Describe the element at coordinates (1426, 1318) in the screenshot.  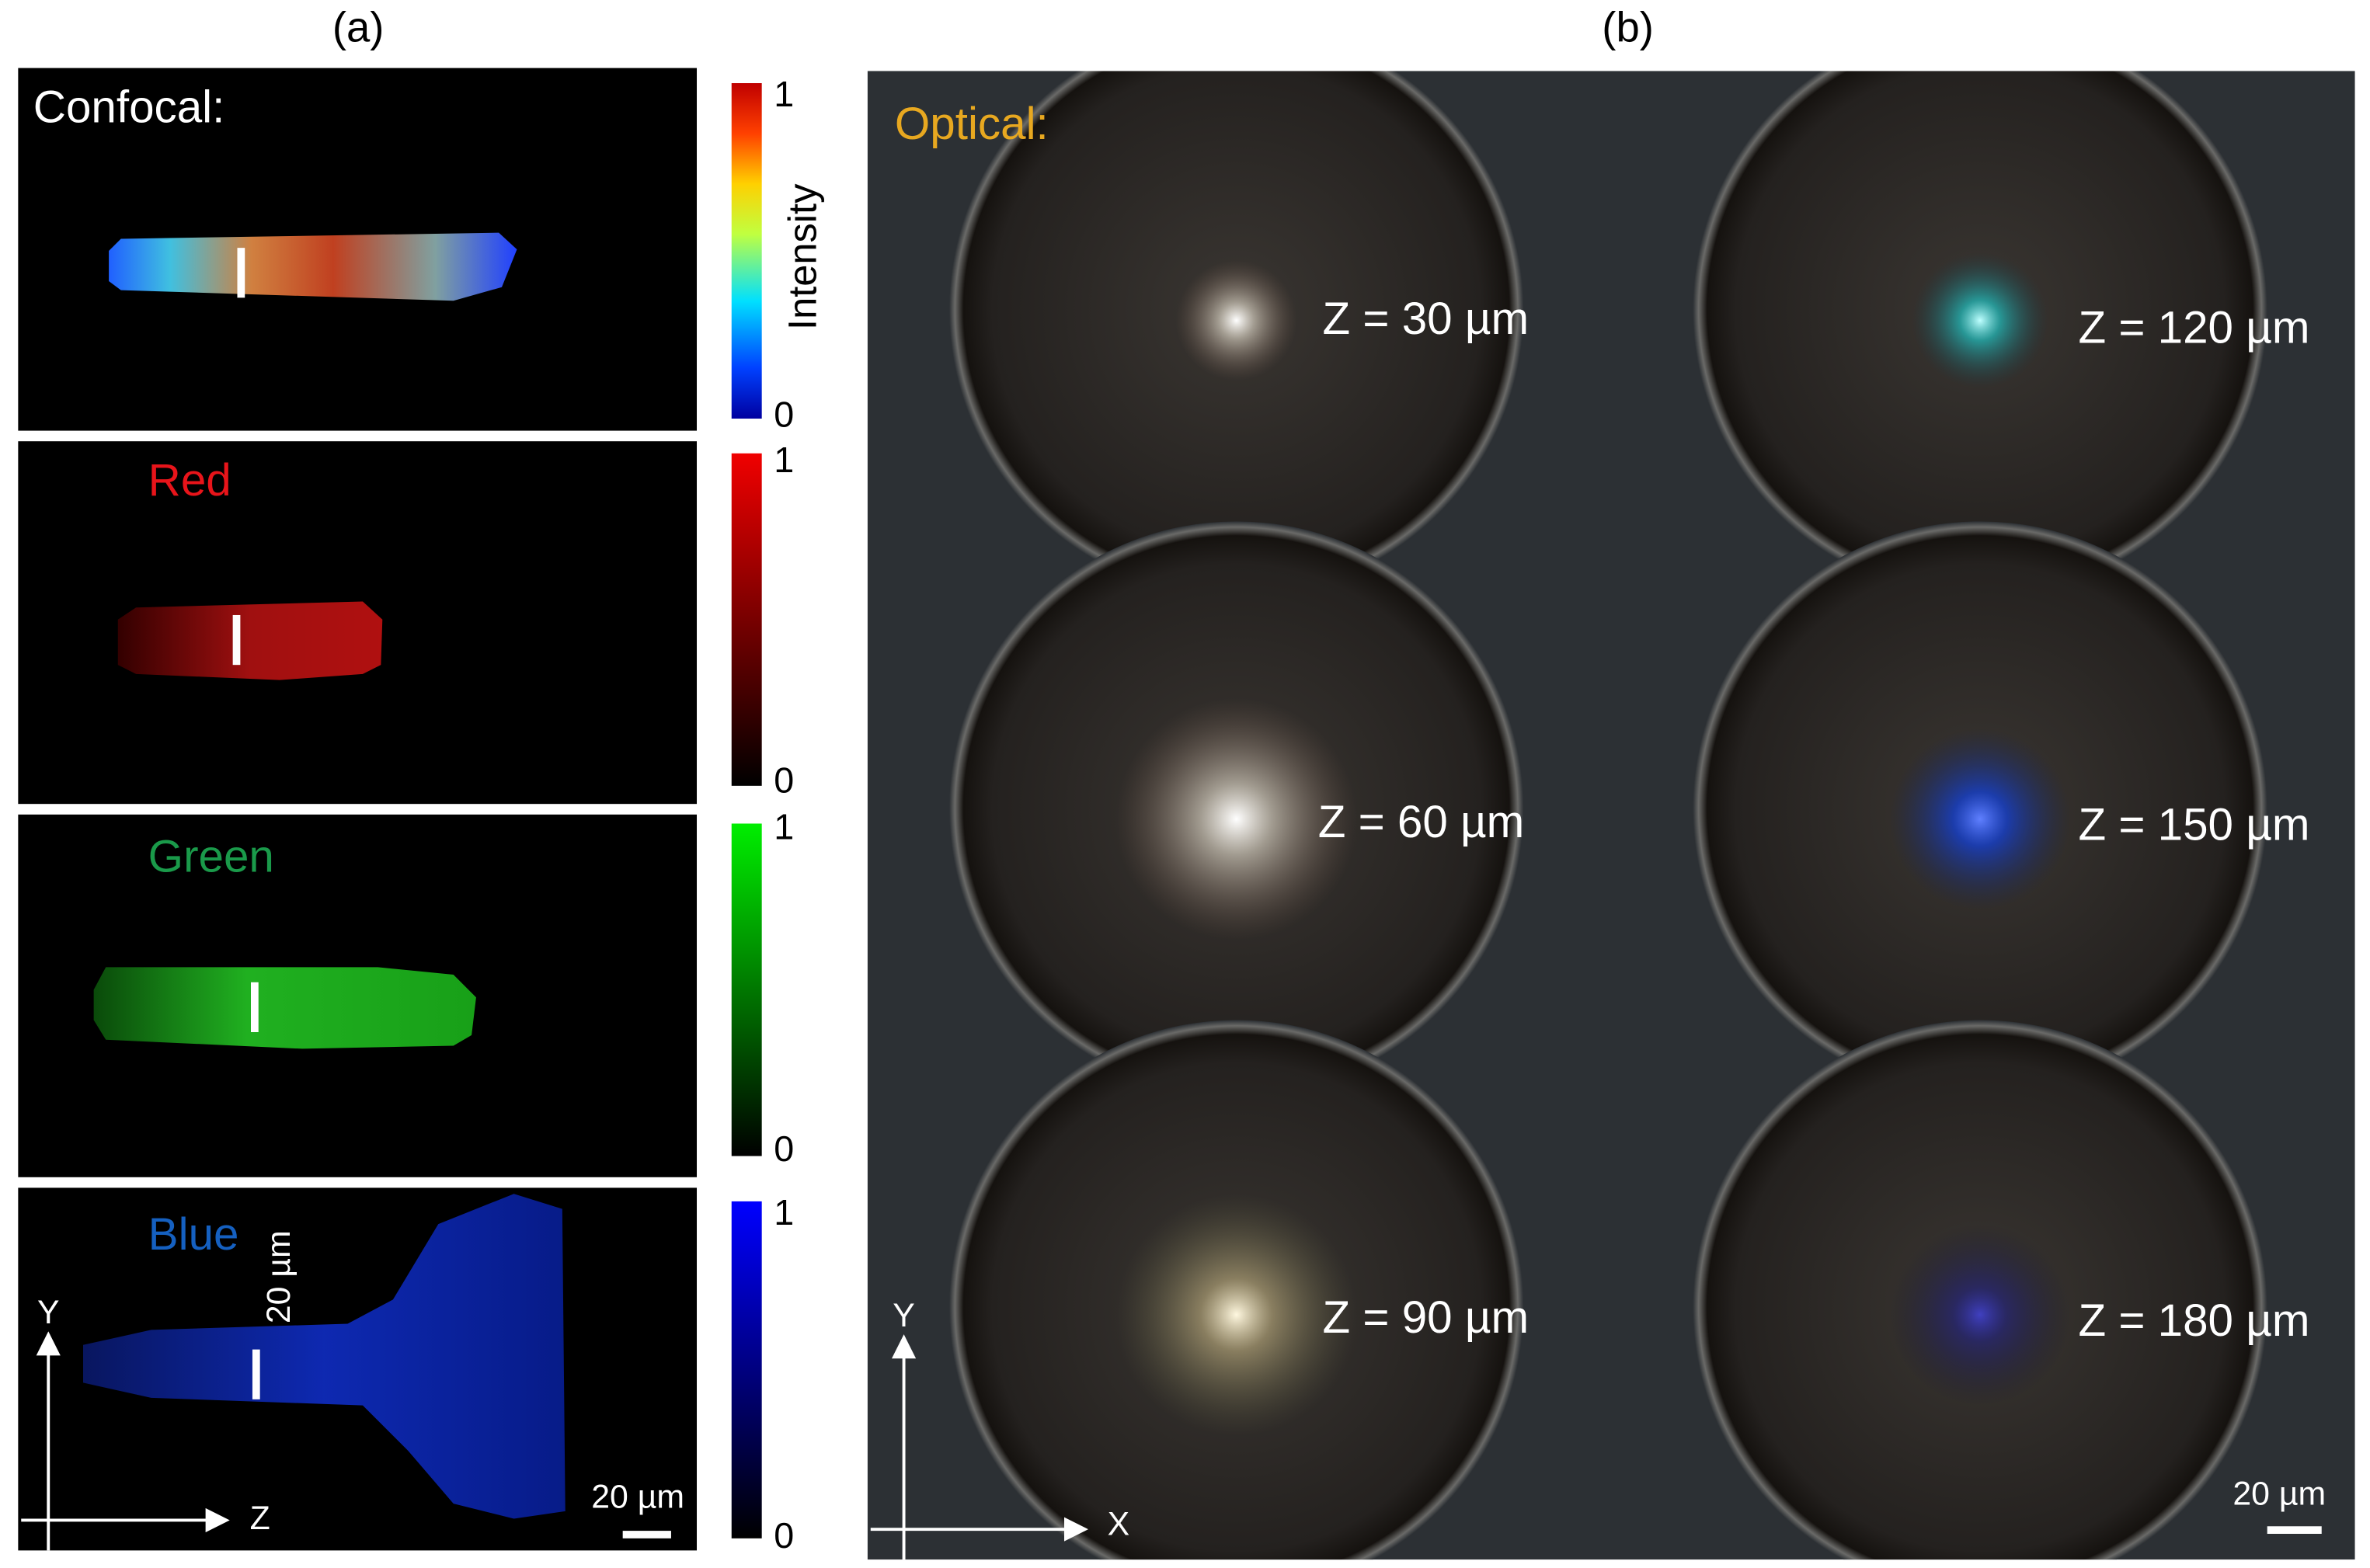
I see `z-label: Z = 90 µm` at that location.